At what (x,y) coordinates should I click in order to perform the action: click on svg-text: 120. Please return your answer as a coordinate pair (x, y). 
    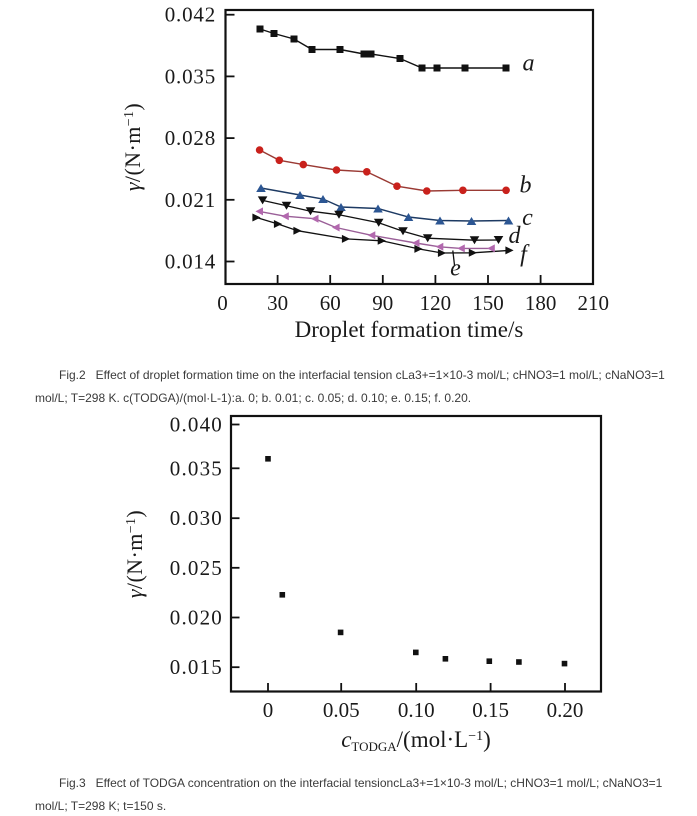
    Looking at the image, I should click on (436, 303).